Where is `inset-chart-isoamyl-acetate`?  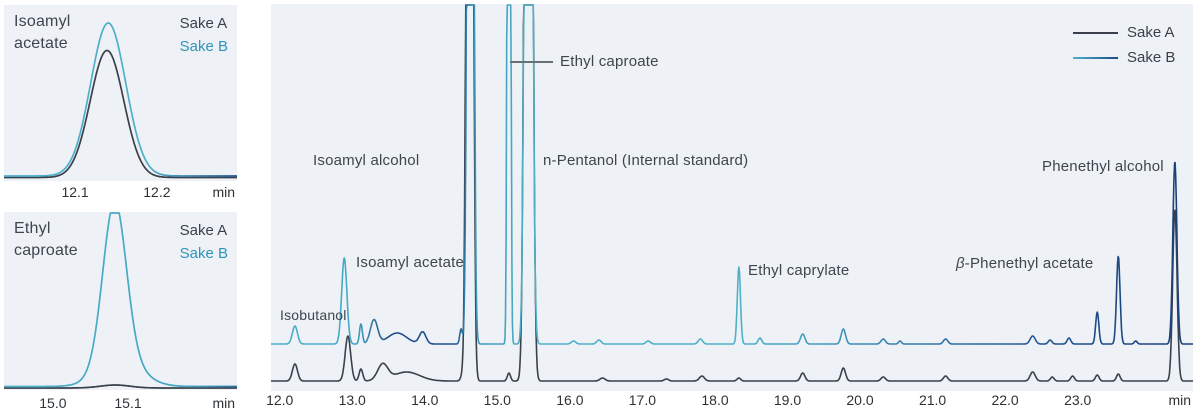 inset-chart-isoamyl-acetate is located at coordinates (120, 100).